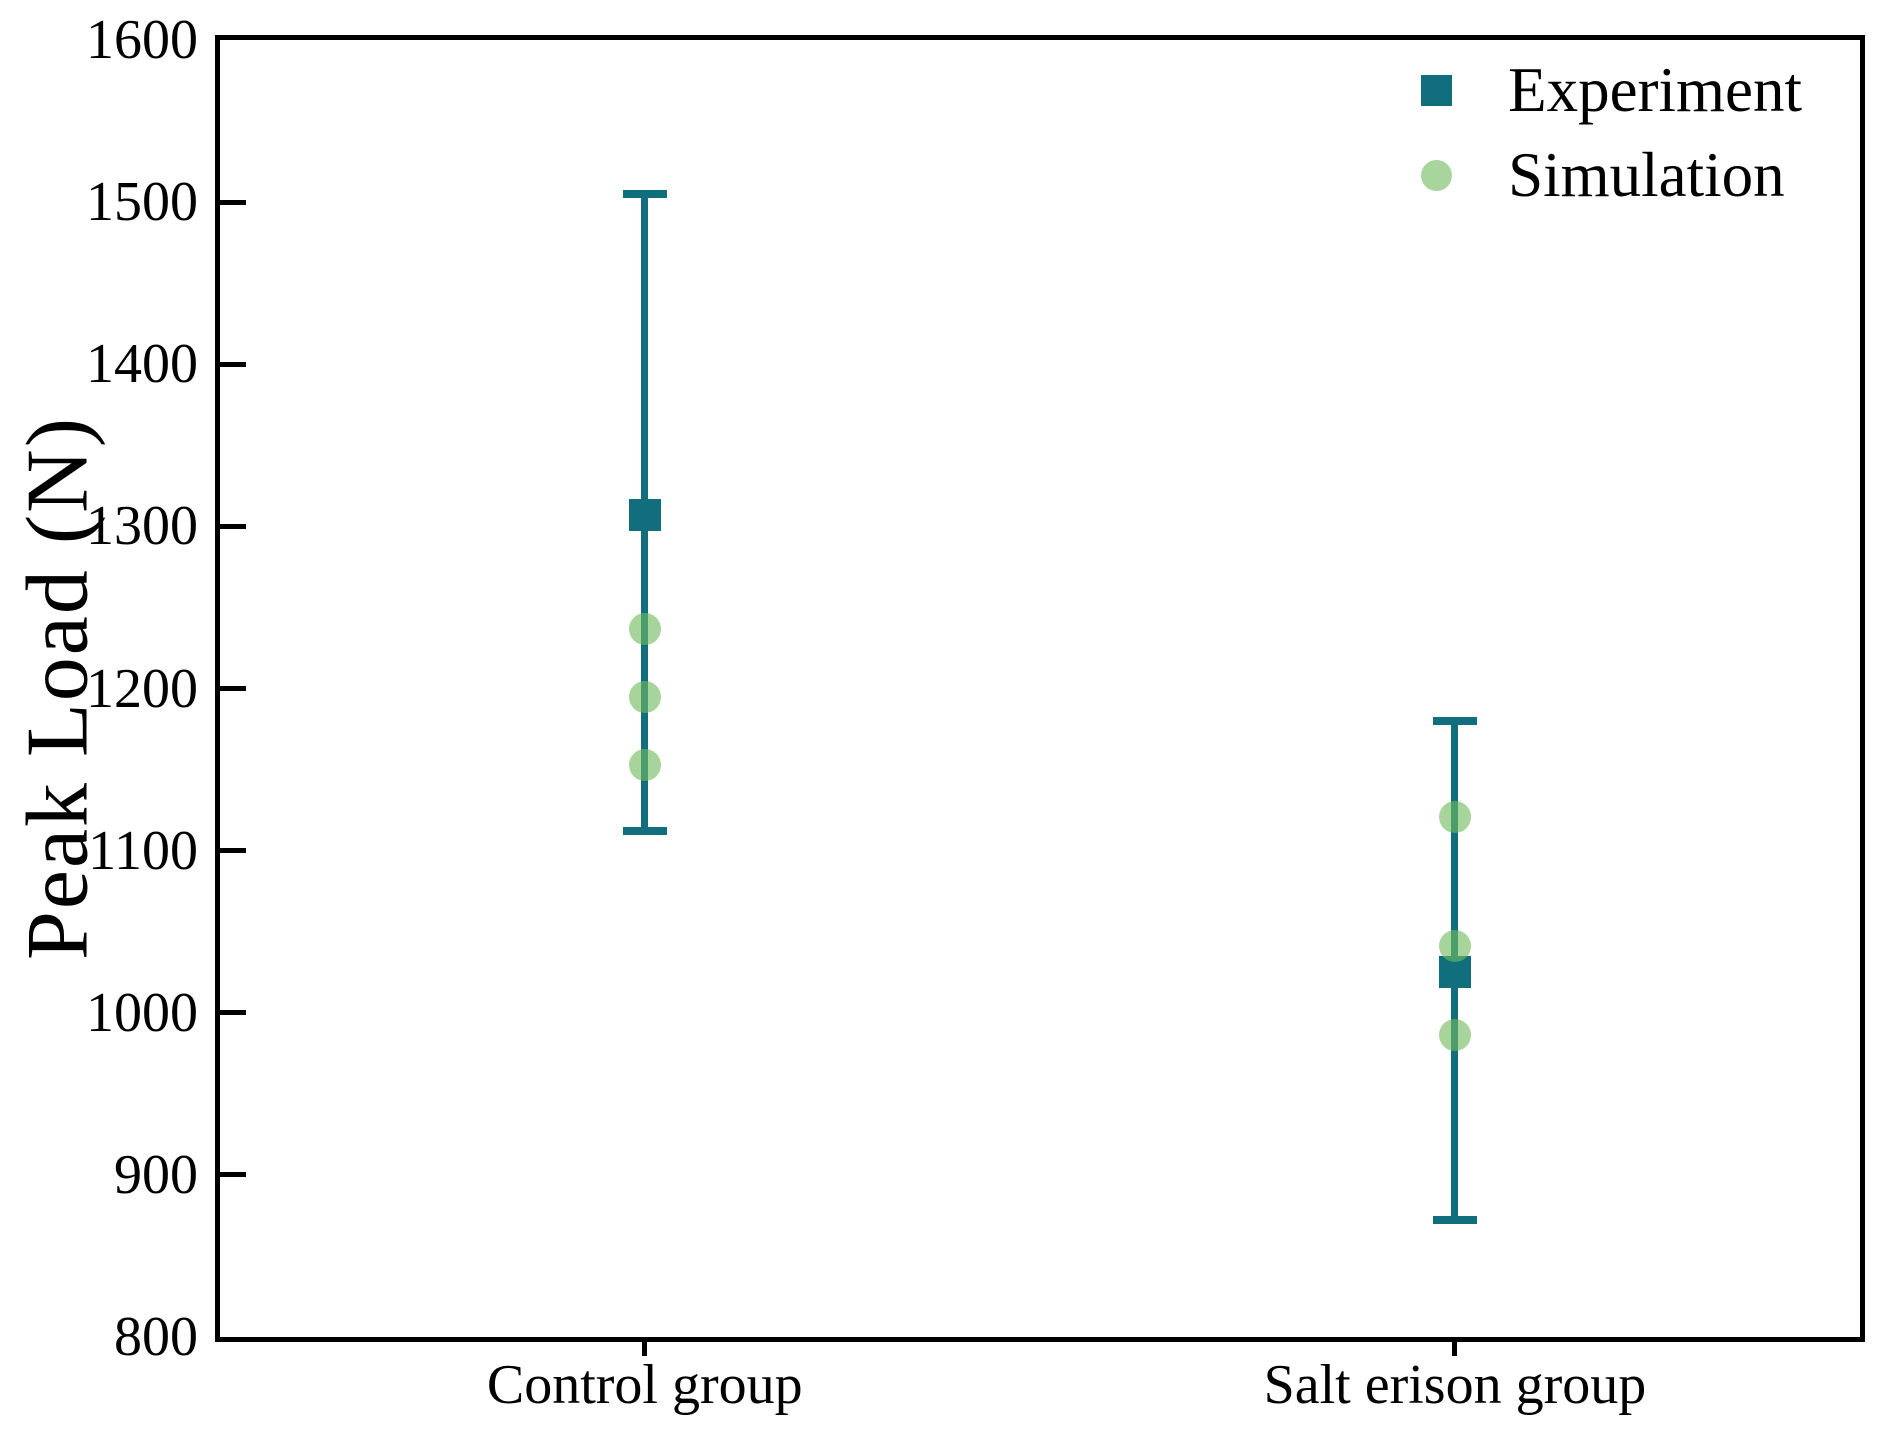 Image resolution: width=1887 pixels, height=1454 pixels. What do you see at coordinates (142, 202) in the screenshot?
I see `y-tick-label: 1500` at bounding box center [142, 202].